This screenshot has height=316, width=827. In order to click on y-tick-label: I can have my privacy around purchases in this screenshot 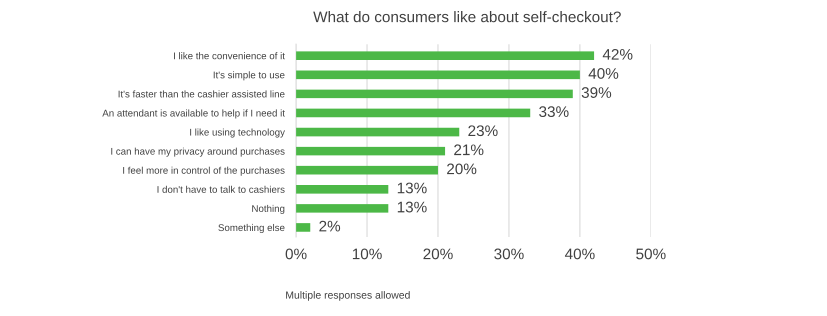, I will do `click(198, 152)`.